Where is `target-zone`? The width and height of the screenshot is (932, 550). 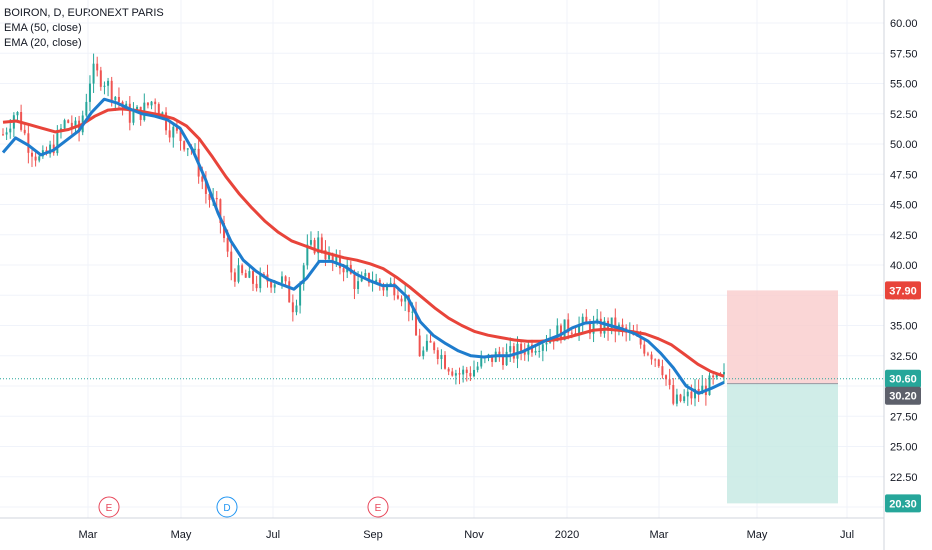 target-zone is located at coordinates (782, 337).